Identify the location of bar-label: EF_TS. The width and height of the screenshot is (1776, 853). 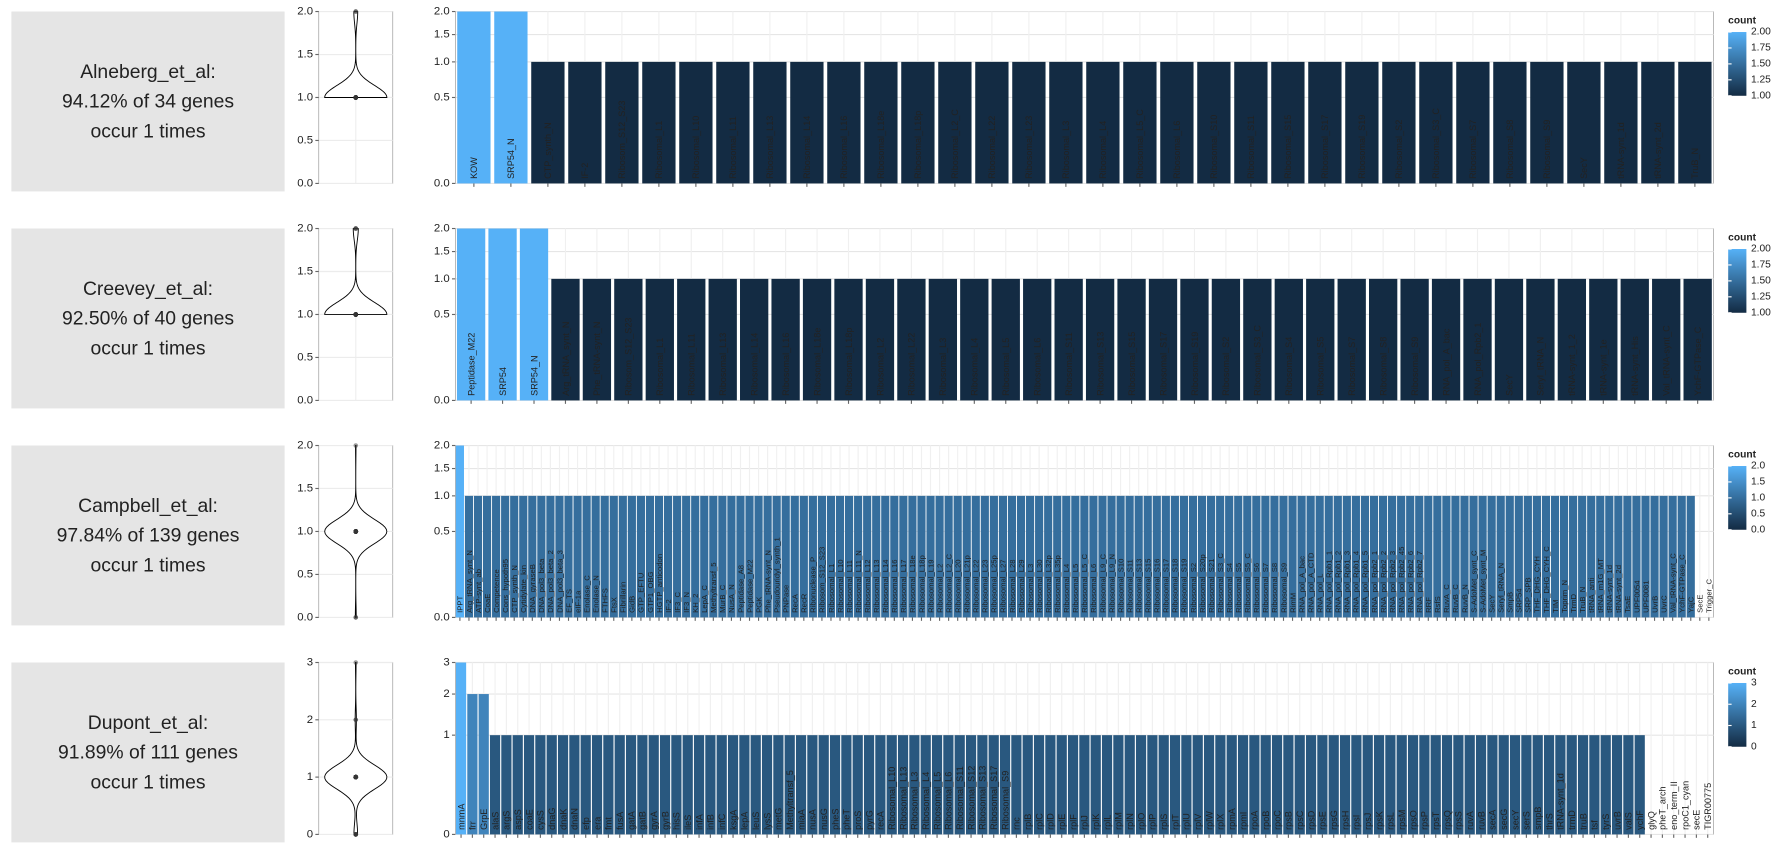
(568, 601).